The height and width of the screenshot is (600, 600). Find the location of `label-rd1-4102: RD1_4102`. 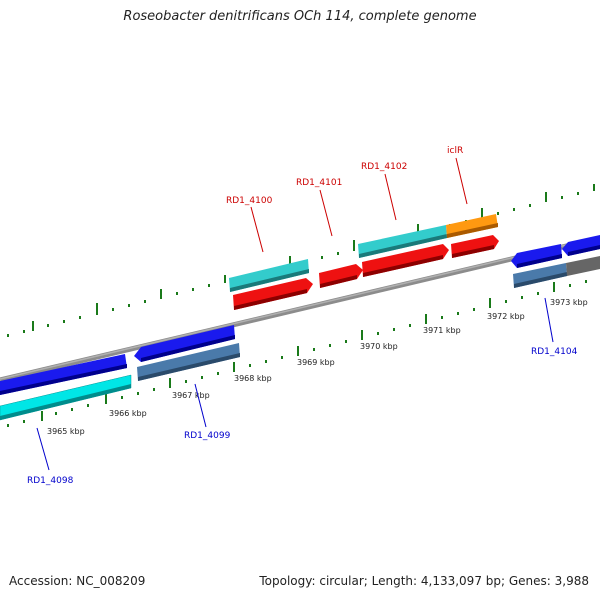

label-rd1-4102: RD1_4102 is located at coordinates (384, 167).